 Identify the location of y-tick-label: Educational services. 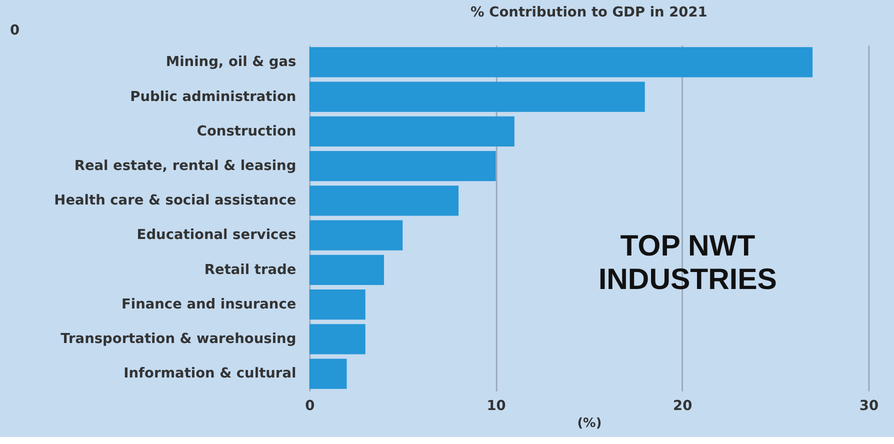
(216, 235).